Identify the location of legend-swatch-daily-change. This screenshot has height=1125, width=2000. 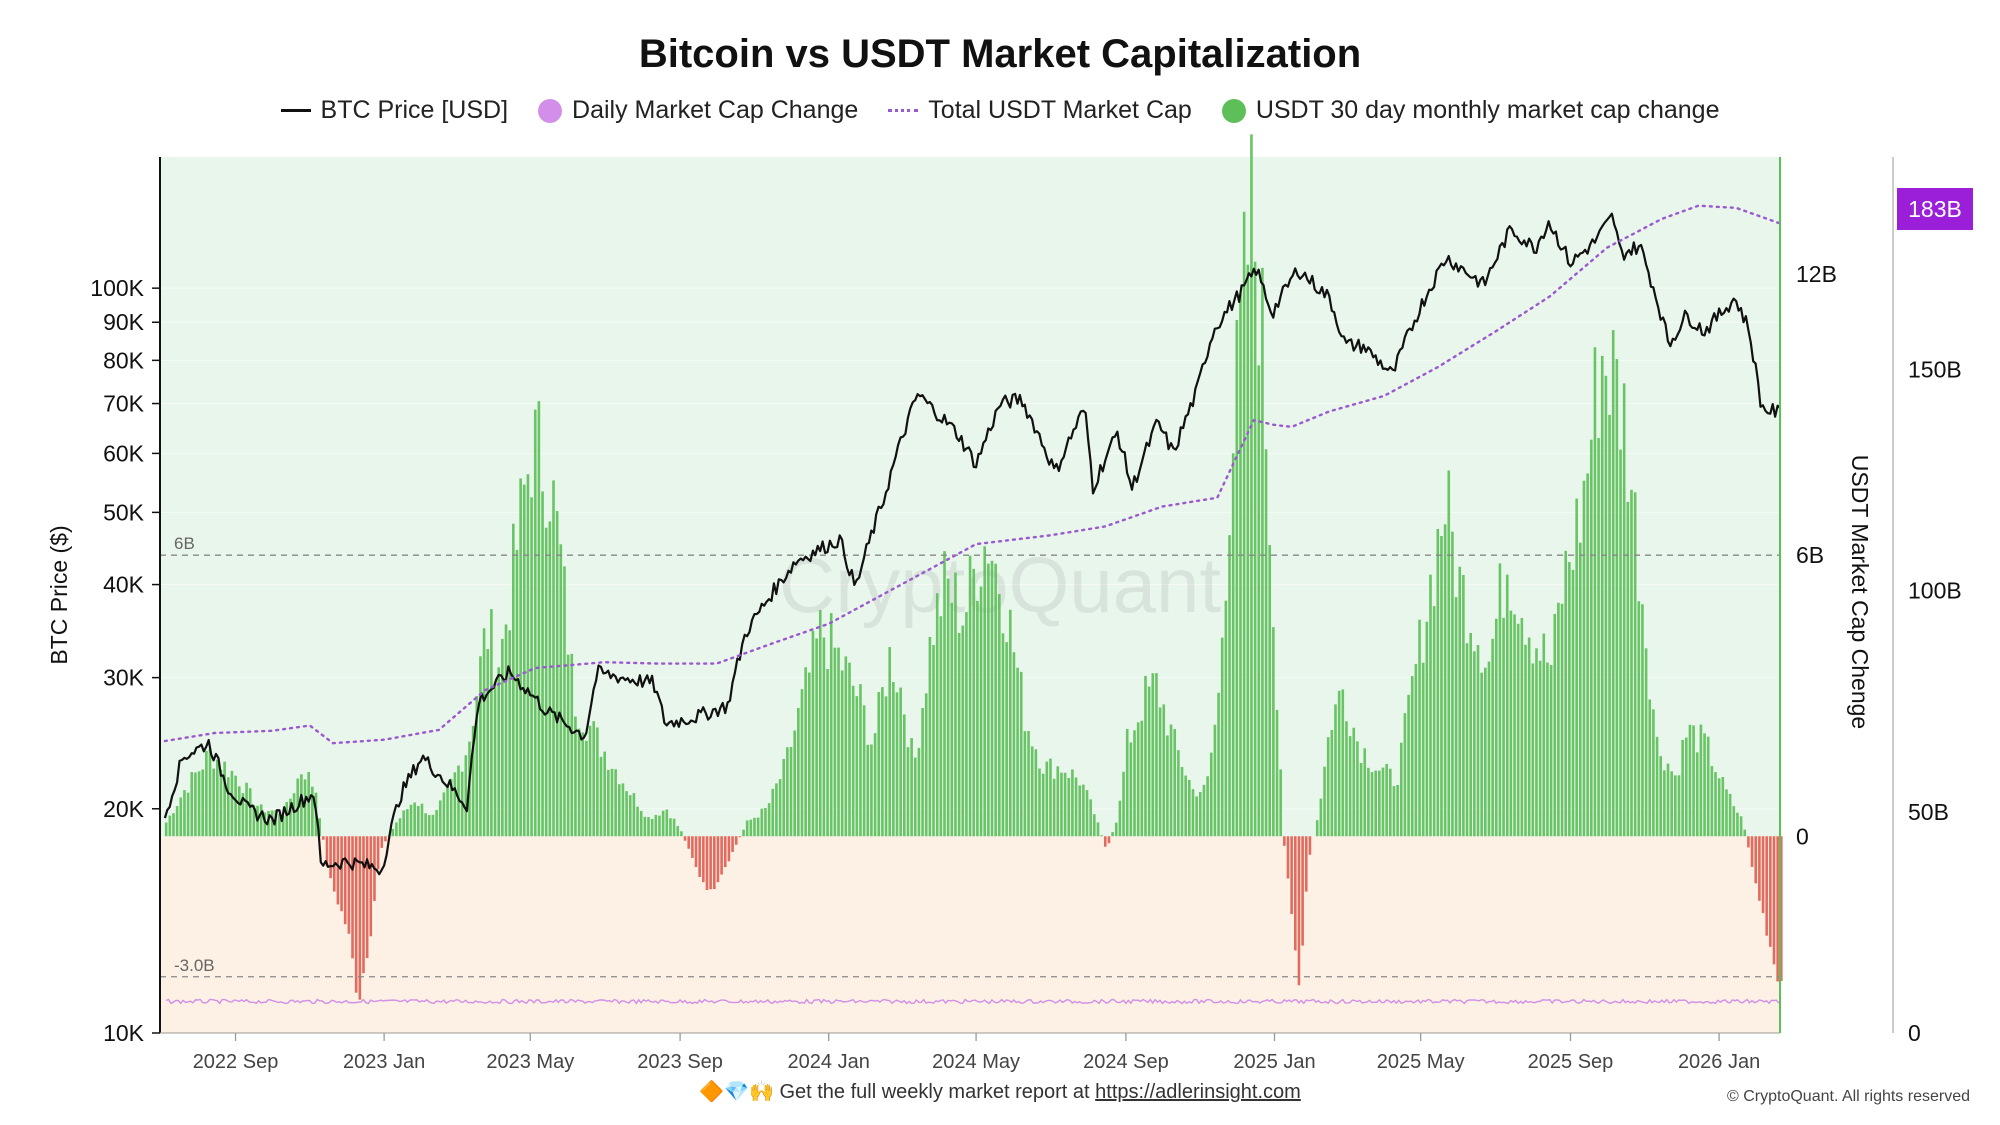
(550, 110).